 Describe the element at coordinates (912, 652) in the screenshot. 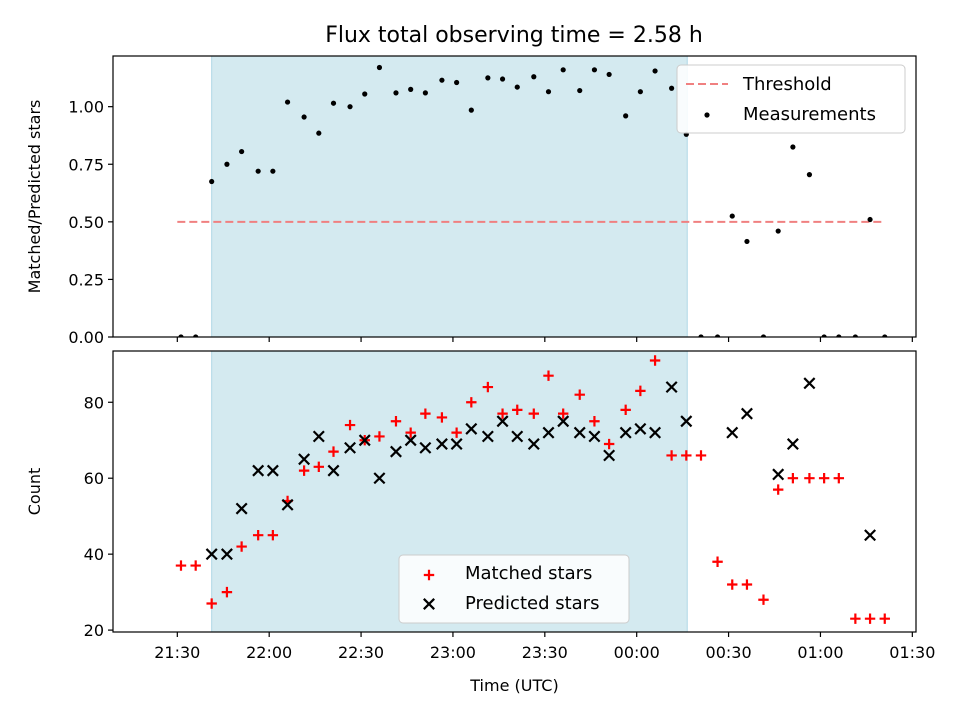

I see `x-tick-label: 01:30` at that location.